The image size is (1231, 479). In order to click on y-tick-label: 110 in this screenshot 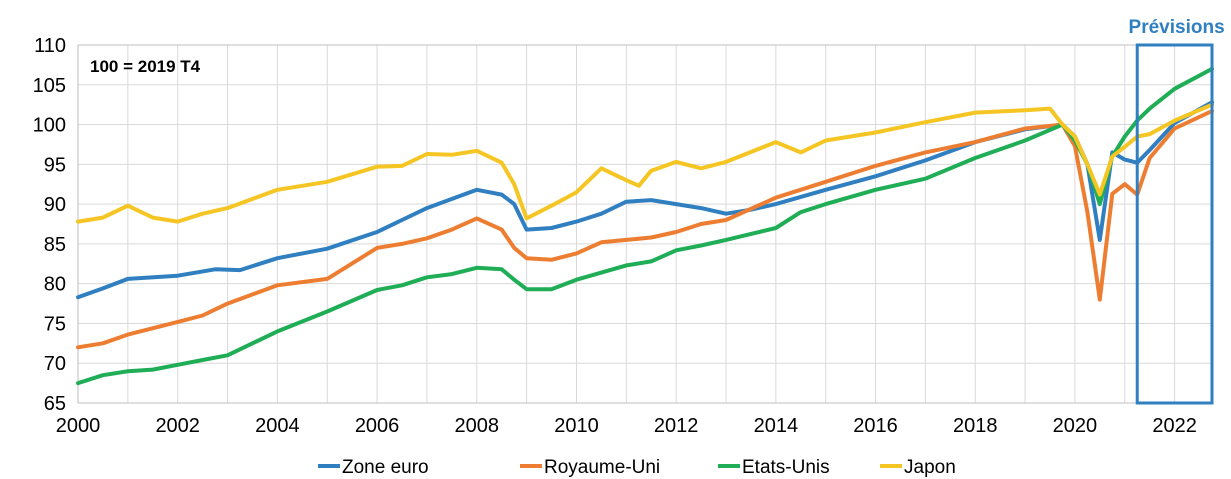, I will do `click(50, 46)`.